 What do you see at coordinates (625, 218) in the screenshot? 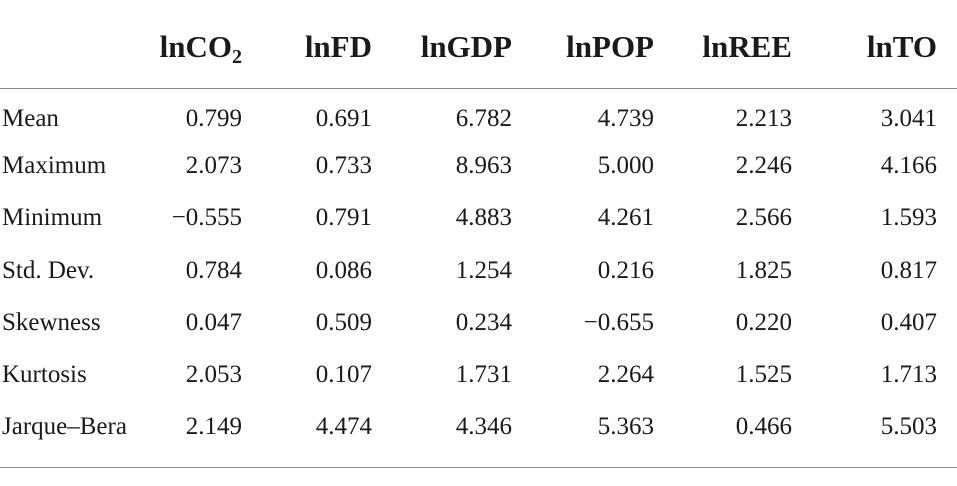
I see `table-cell: 4.261` at bounding box center [625, 218].